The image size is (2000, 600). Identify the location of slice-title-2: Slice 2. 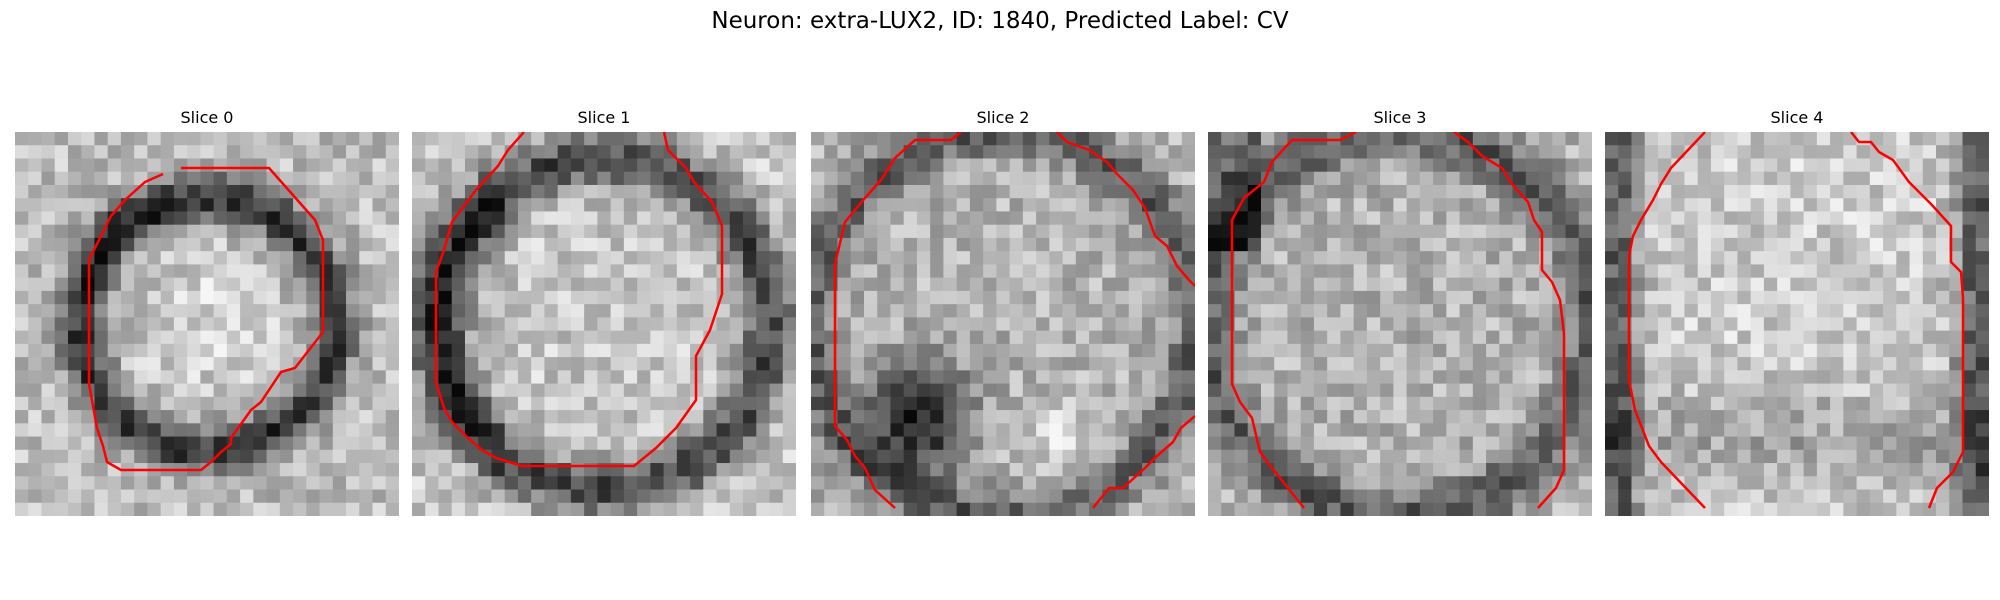
(1003, 117).